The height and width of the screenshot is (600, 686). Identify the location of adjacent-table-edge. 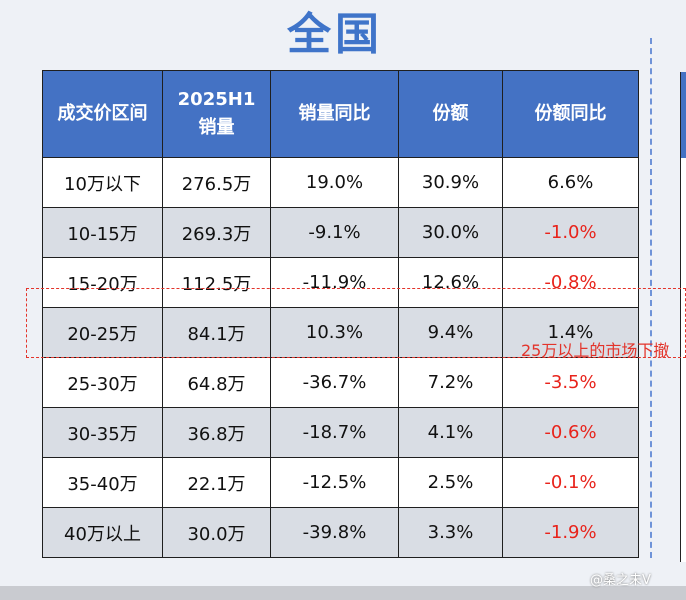
(683, 317).